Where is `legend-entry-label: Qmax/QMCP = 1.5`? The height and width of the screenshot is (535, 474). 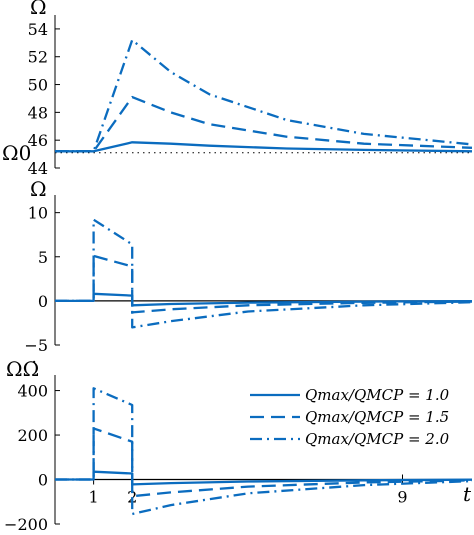
legend-entry-label: Qmax/QMCP = 1.5 is located at coordinates (377, 417).